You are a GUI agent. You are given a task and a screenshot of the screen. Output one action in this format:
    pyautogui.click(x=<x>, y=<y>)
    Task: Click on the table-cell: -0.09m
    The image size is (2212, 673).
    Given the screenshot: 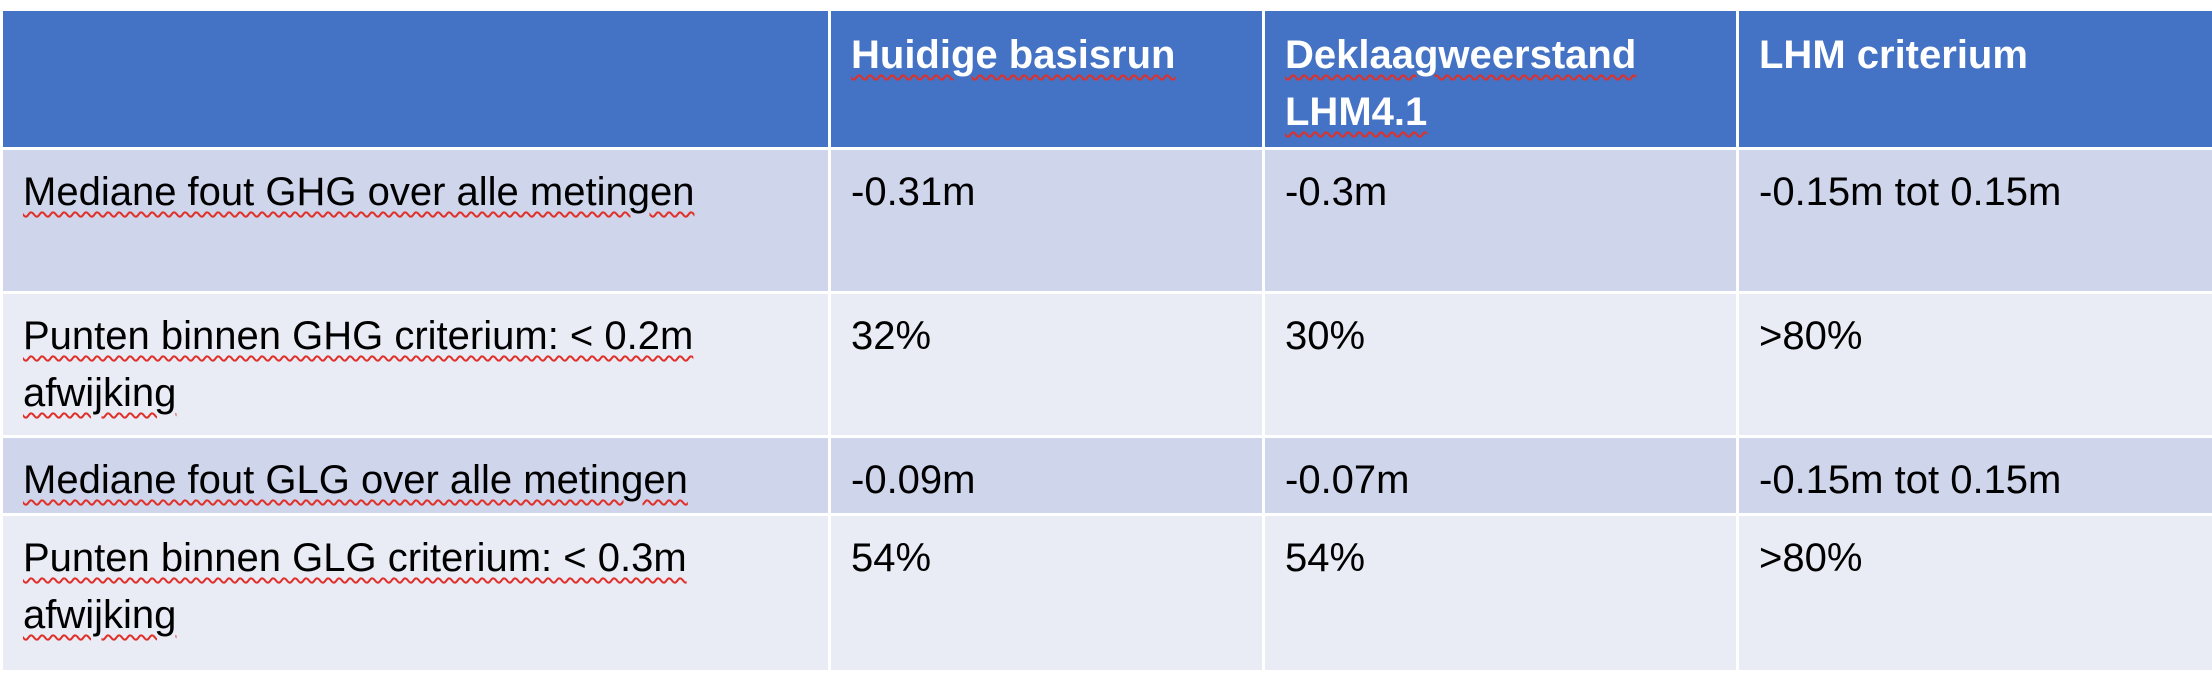 What is the action you would take?
    pyautogui.click(x=1047, y=476)
    